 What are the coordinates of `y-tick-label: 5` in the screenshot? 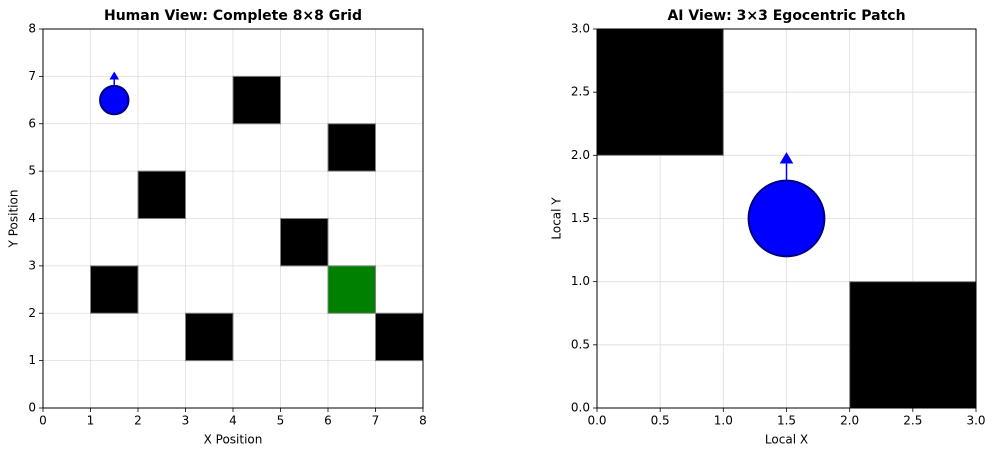 It's located at (32, 171).